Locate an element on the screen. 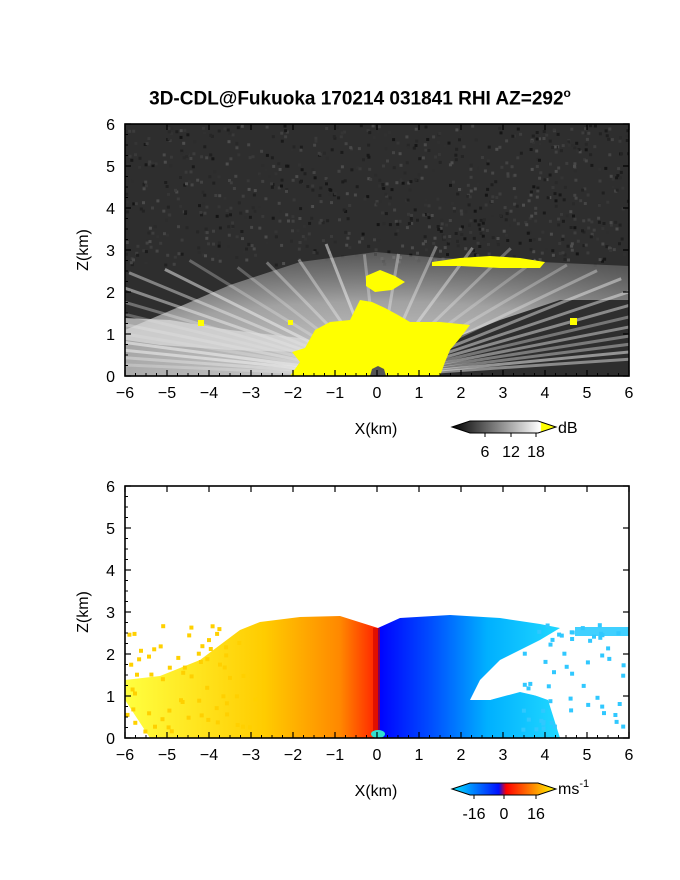  colorbar-tick-label: -16 is located at coordinates (473, 814).